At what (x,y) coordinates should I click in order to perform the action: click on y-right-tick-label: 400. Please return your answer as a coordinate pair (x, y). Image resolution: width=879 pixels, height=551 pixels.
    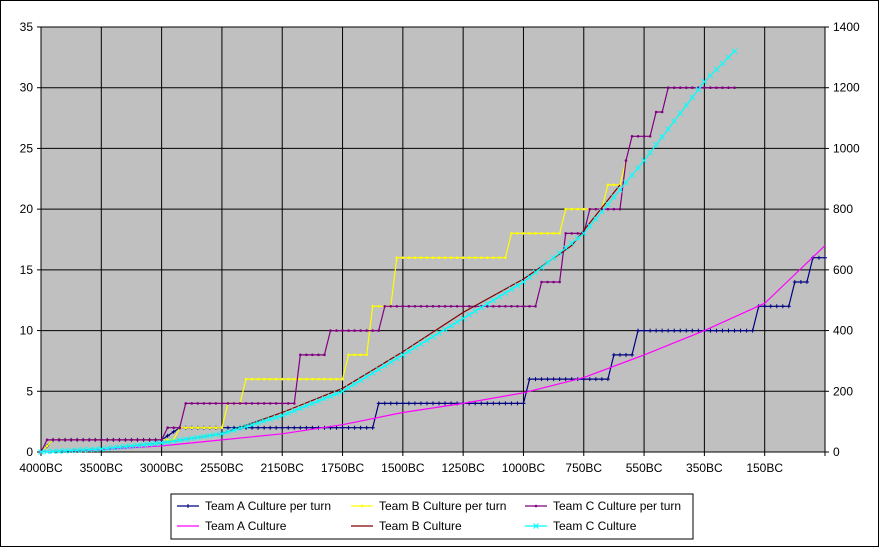
    Looking at the image, I should click on (843, 331).